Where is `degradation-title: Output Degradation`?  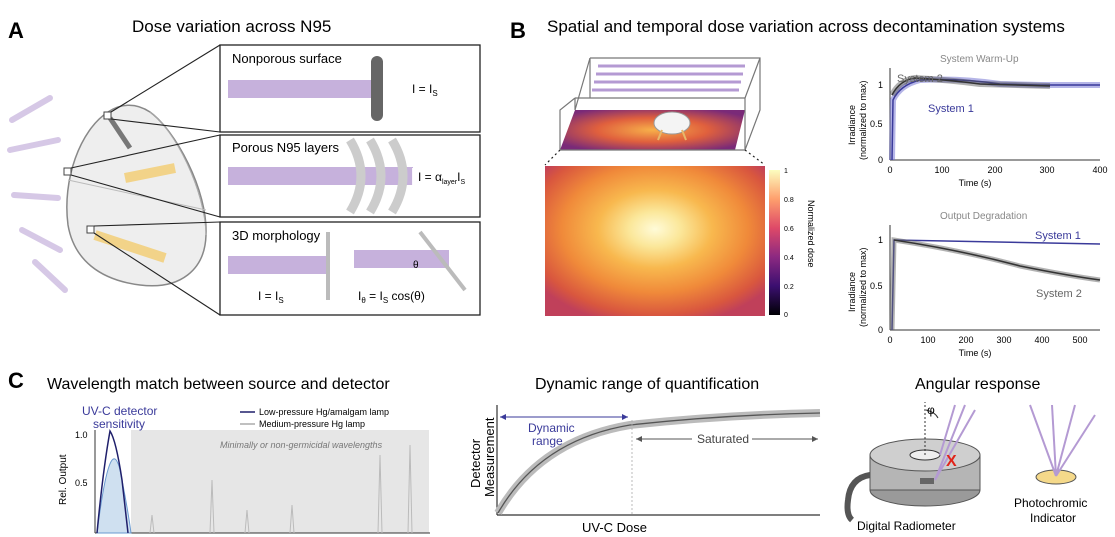 degradation-title: Output Degradation is located at coordinates (983, 216).